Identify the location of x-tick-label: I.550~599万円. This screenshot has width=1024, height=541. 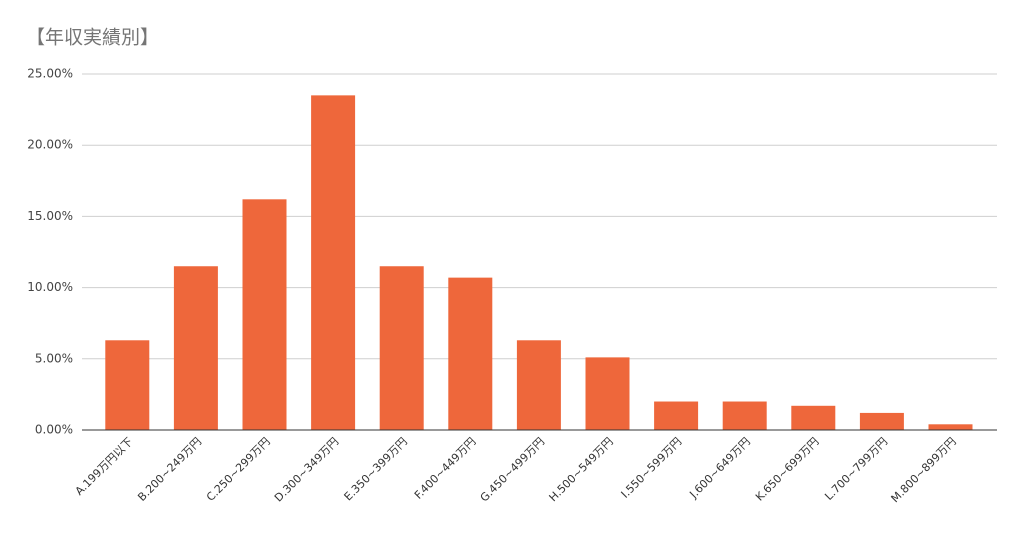
(652, 468).